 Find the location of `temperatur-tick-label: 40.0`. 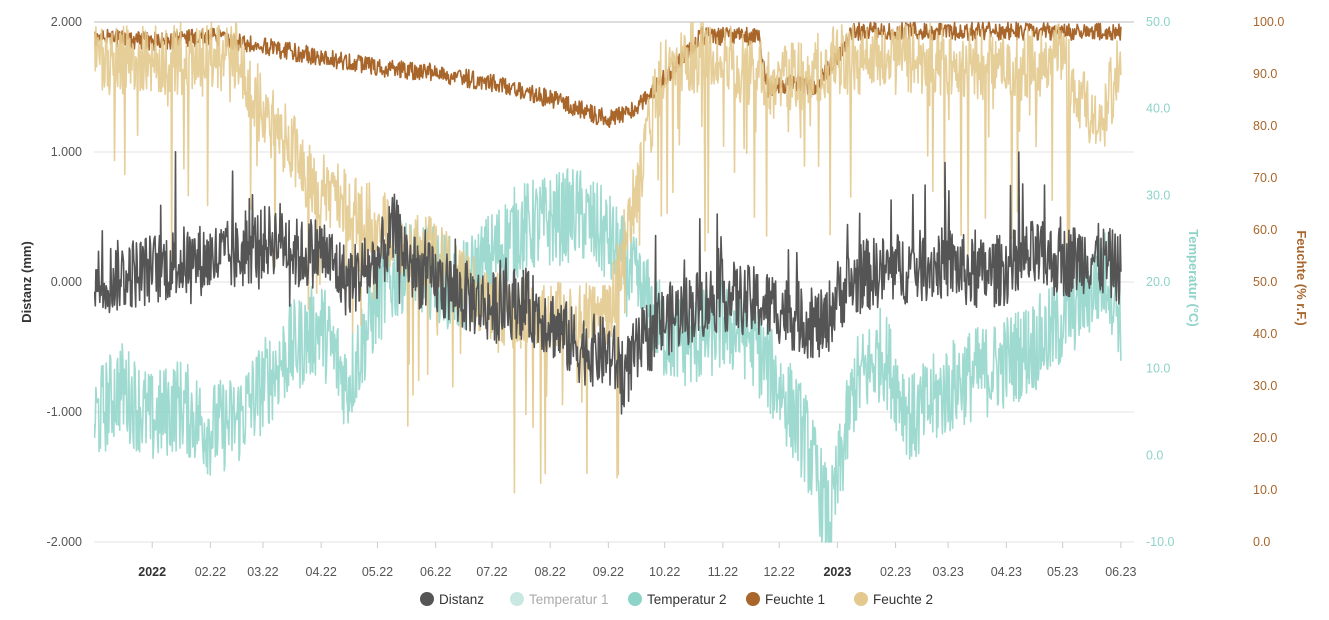

temperatur-tick-label: 40.0 is located at coordinates (1158, 109).